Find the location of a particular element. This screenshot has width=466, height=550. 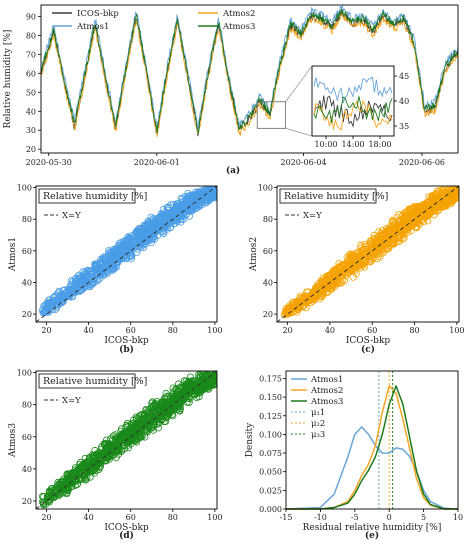

x-tick-label: 40 is located at coordinates (89, 517).